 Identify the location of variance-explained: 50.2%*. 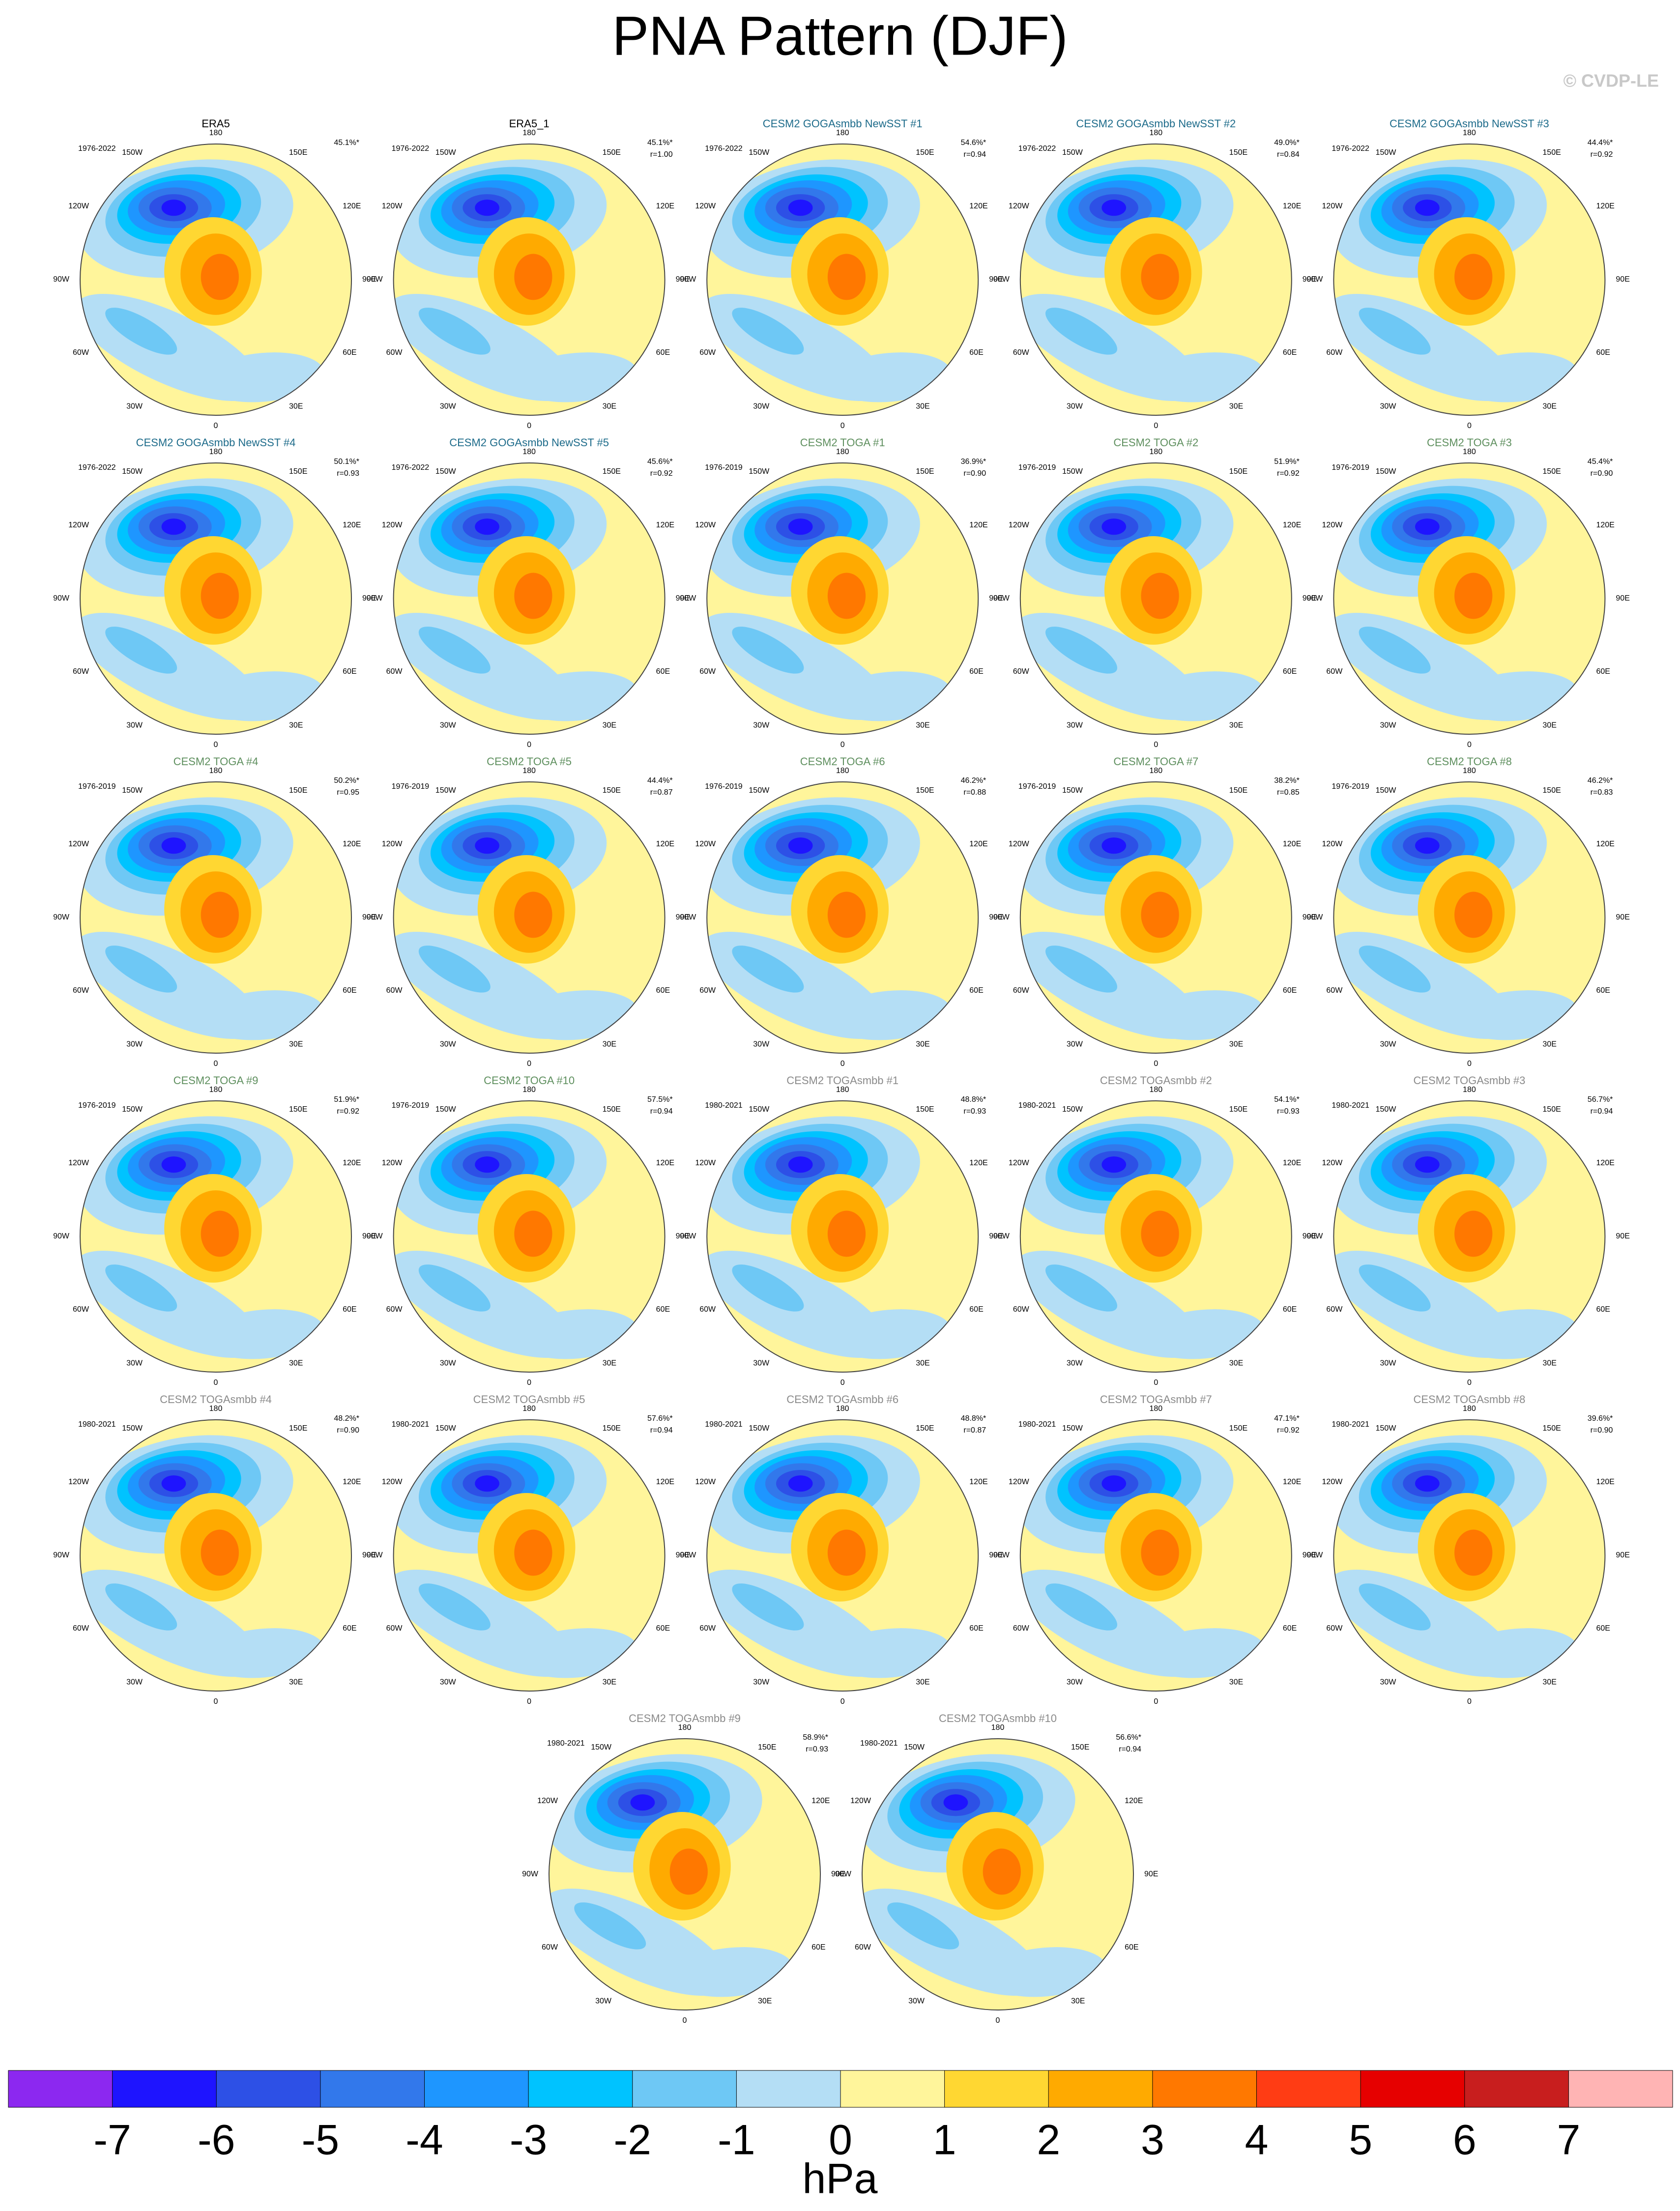
(346, 781).